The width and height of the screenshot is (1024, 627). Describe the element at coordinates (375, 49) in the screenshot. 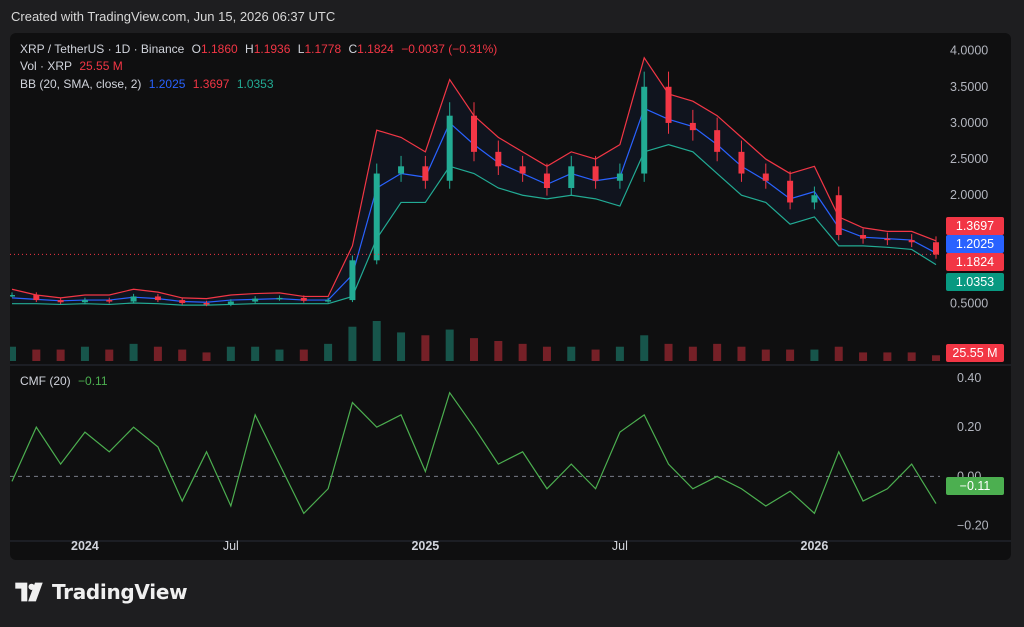

I see `close-value: 1.1824` at that location.